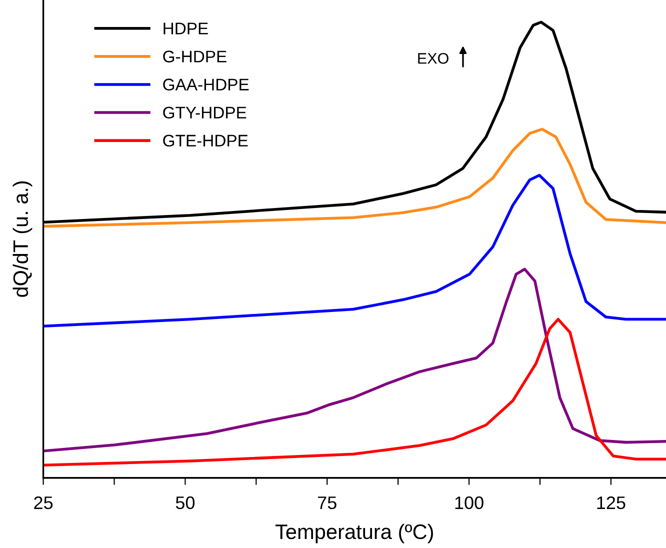 The width and height of the screenshot is (666, 548). What do you see at coordinates (185, 503) in the screenshot?
I see `x-tick-label: 50` at bounding box center [185, 503].